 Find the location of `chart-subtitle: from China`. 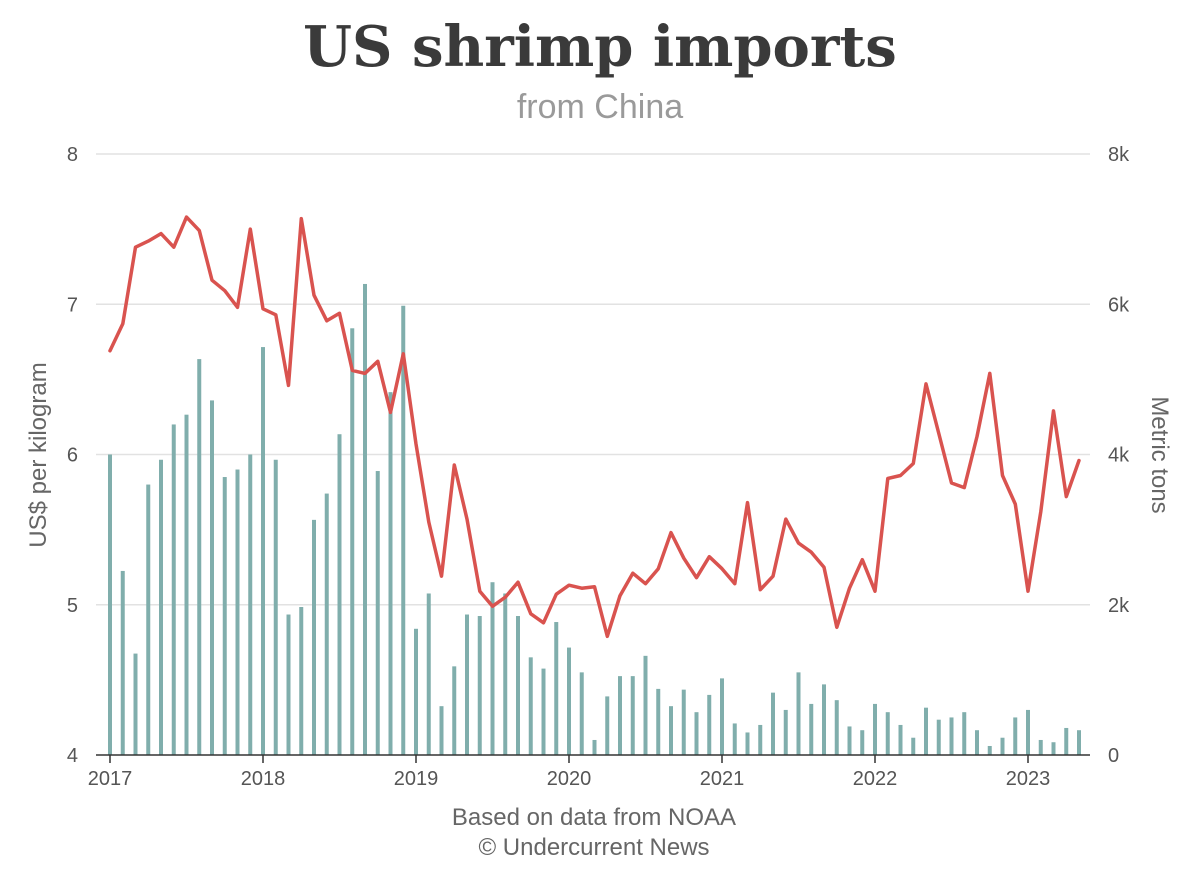

chart-subtitle: from China is located at coordinates (600, 107).